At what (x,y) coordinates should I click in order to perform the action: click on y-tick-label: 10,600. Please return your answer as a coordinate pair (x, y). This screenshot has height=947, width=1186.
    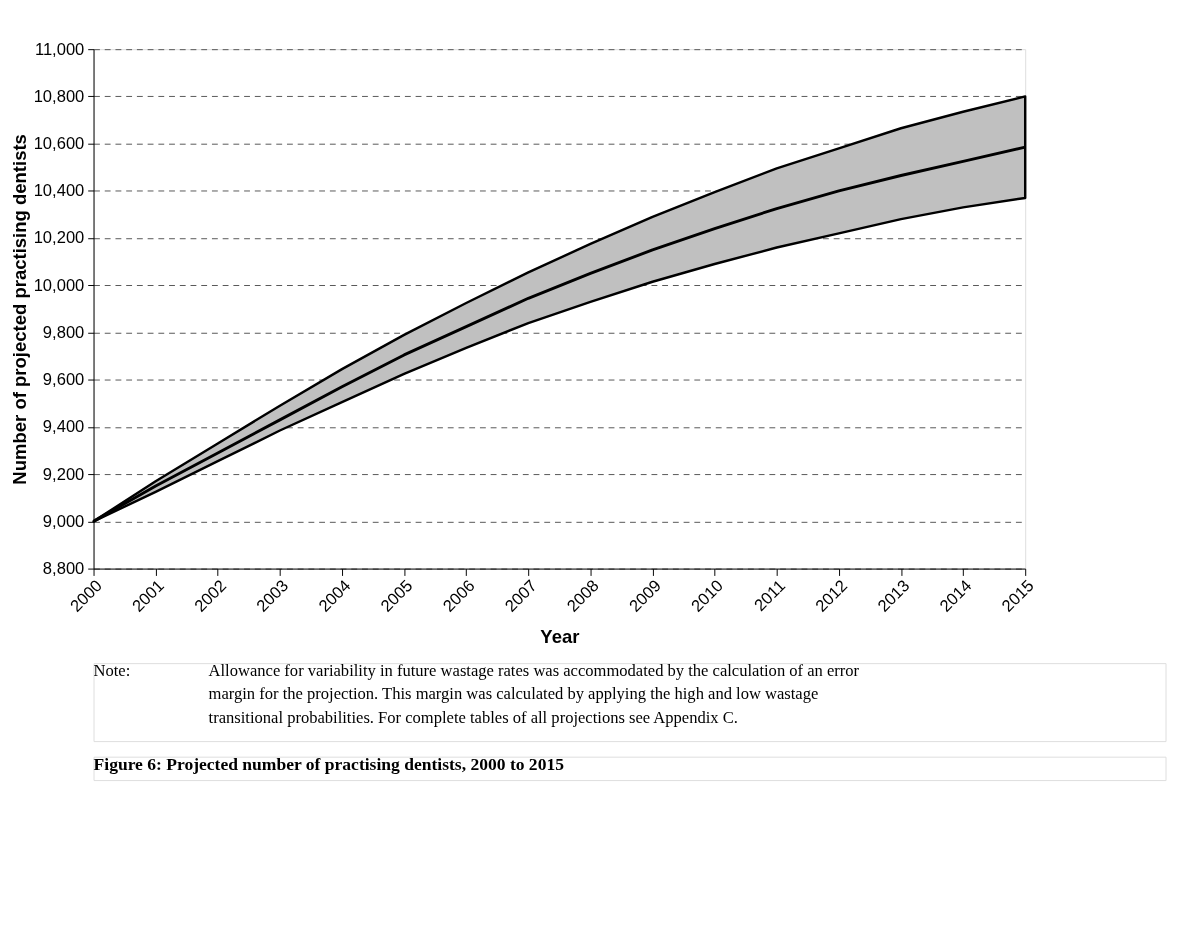
    Looking at the image, I should click on (59, 143).